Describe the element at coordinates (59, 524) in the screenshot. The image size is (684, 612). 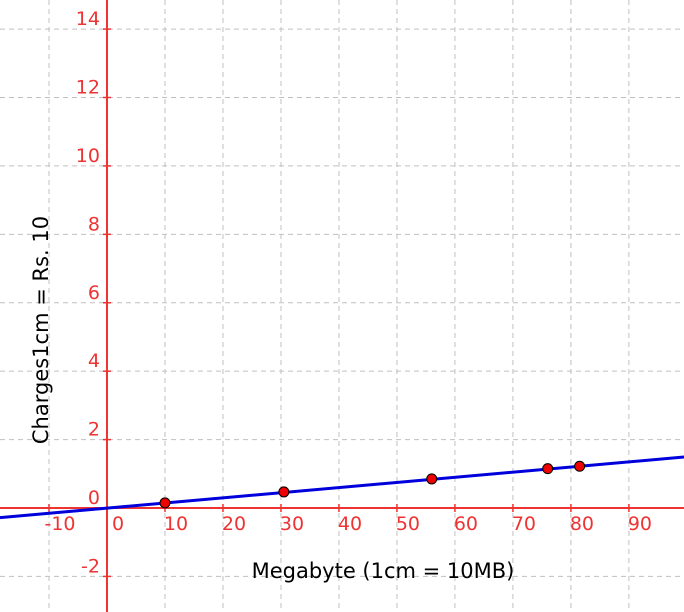
I see `x-tick-label: -10` at that location.